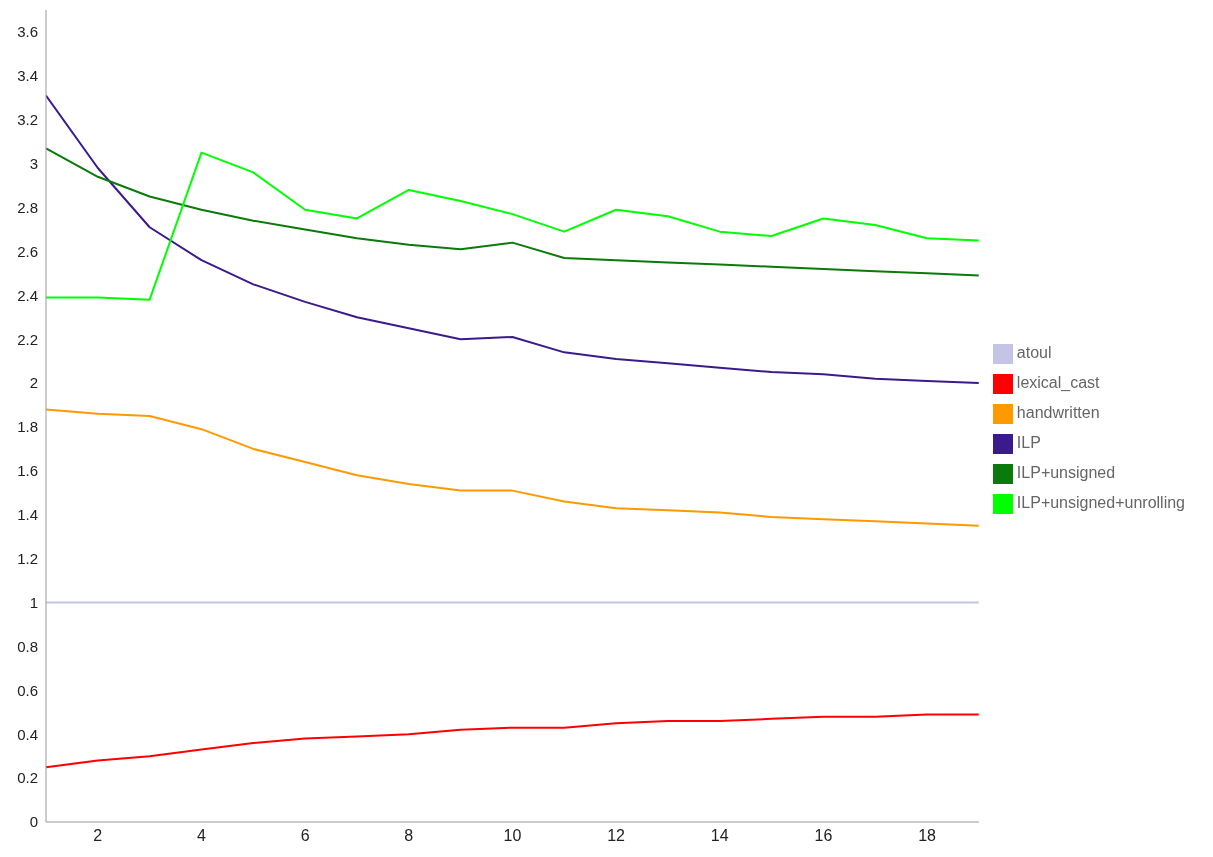 This screenshot has width=1213, height=857. I want to click on y-tick-label: 1.6, so click(27, 471).